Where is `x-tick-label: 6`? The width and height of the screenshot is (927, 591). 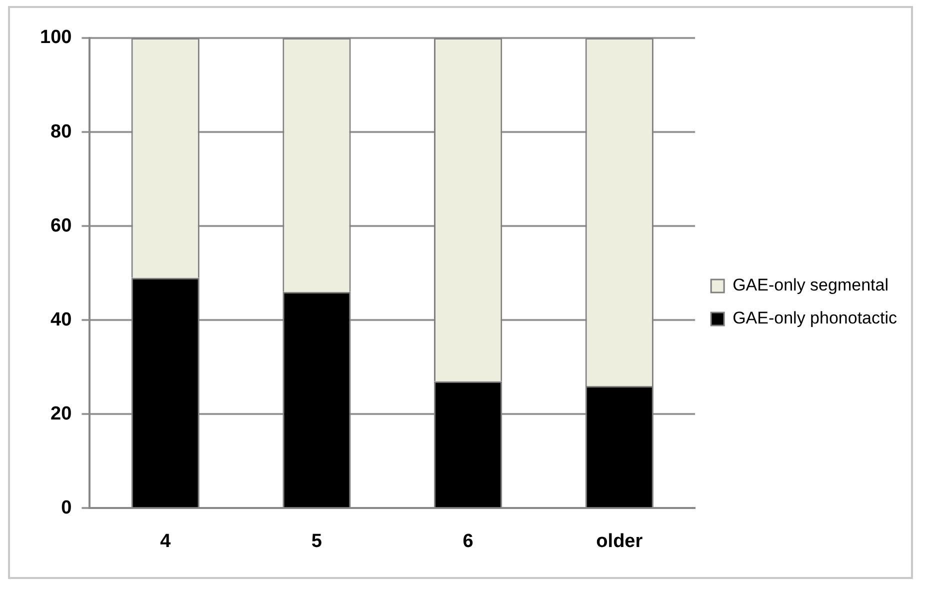 x-tick-label: 6 is located at coordinates (468, 541).